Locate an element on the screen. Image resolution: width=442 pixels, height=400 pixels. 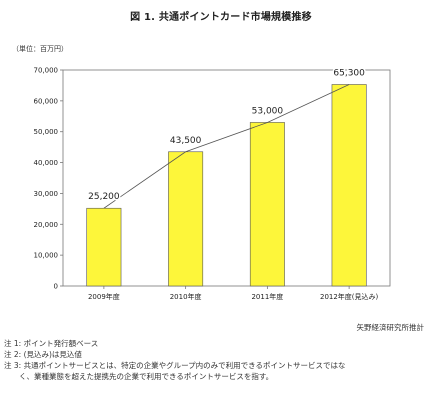
x-tick-label: 2011年度 is located at coordinates (267, 296).